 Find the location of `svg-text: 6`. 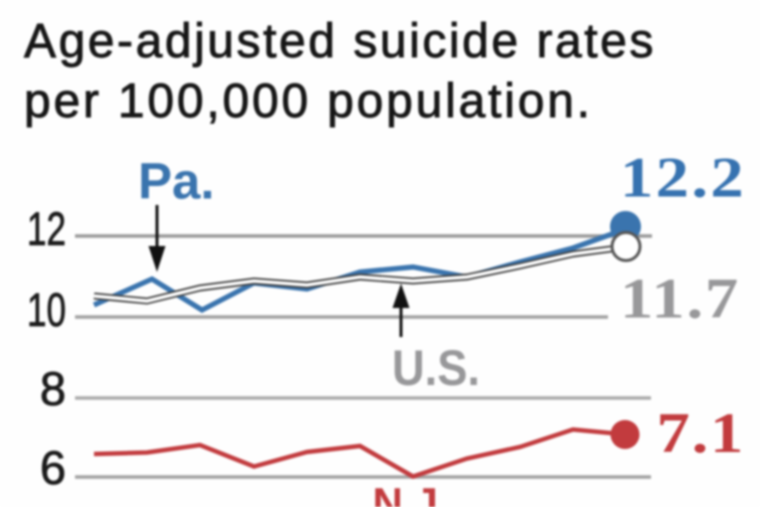

svg-text: 6 is located at coordinates (53, 467).